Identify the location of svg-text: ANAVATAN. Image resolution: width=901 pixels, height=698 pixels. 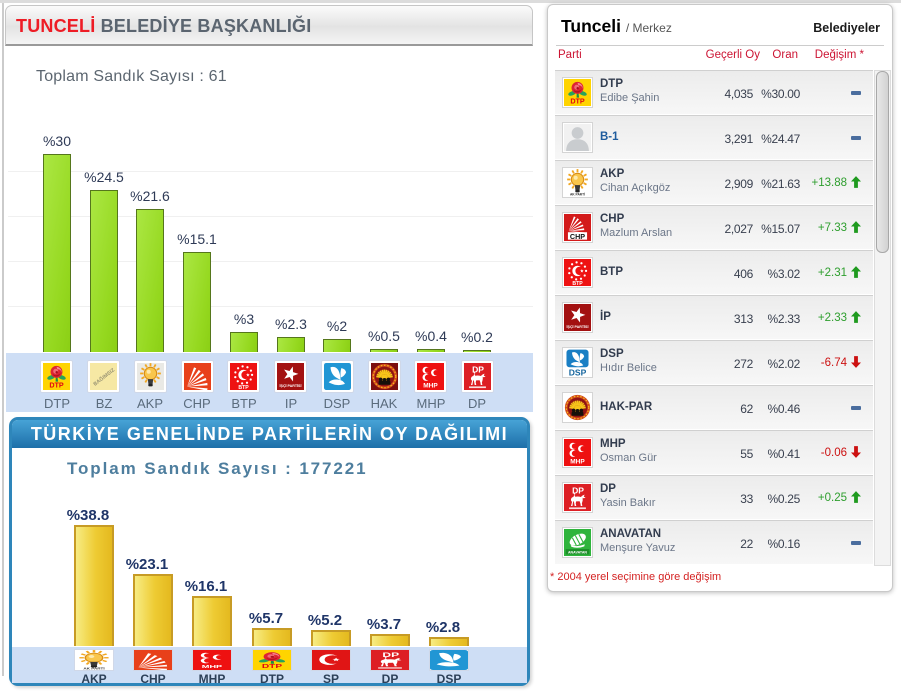
(577, 552).